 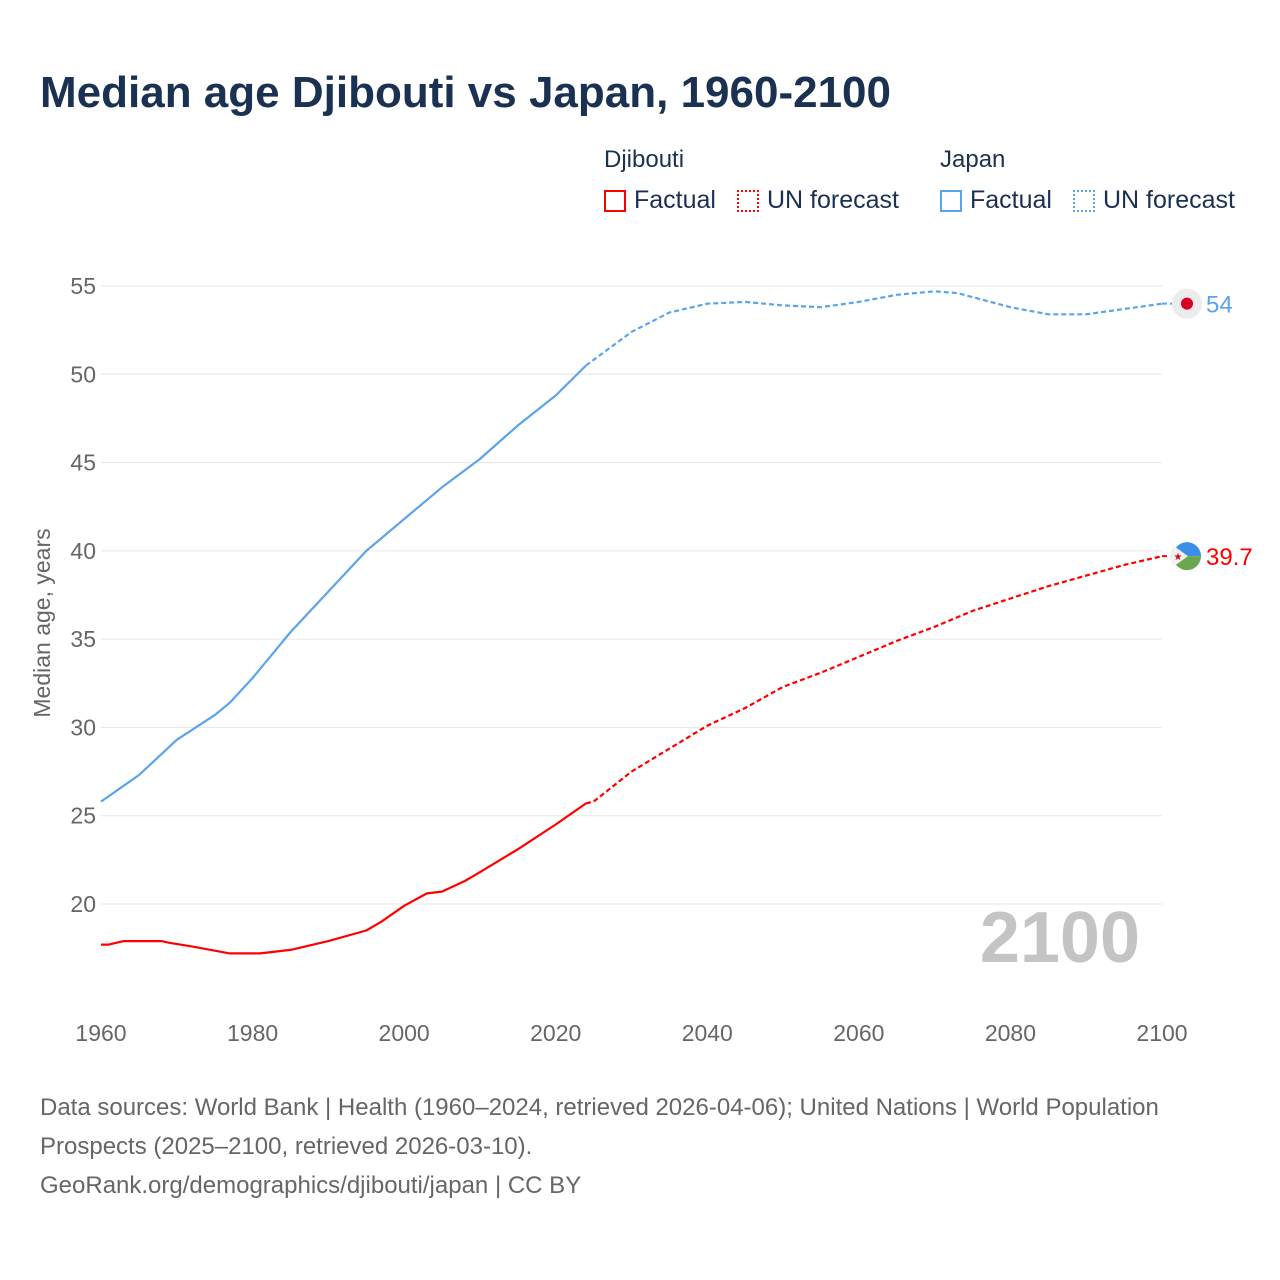 What do you see at coordinates (83, 551) in the screenshot?
I see `y-tick-label: 40` at bounding box center [83, 551].